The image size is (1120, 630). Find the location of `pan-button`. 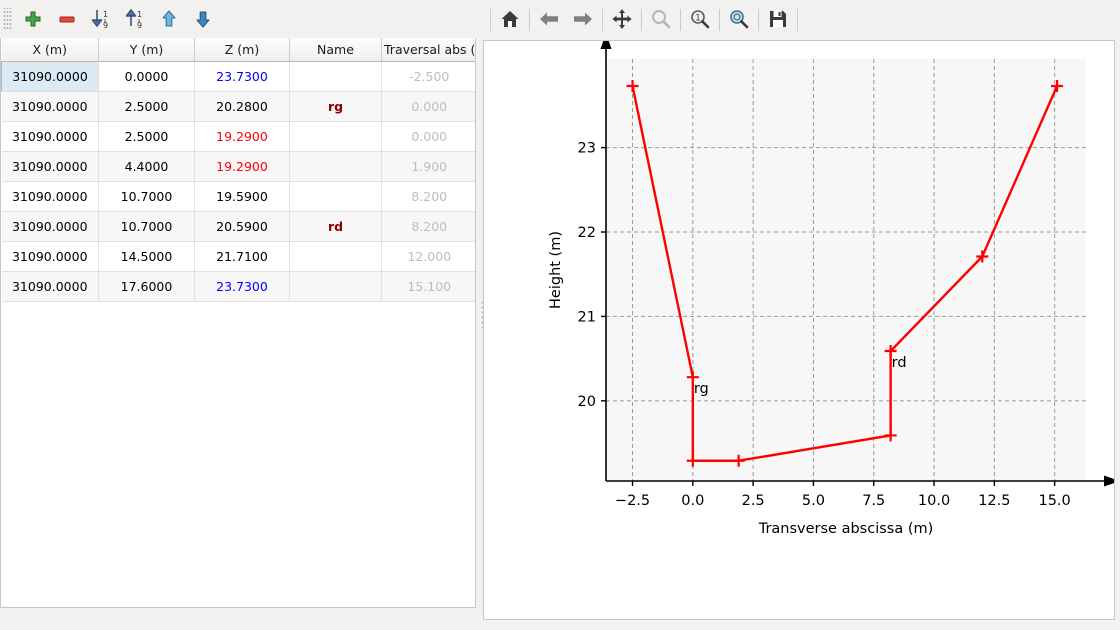

pan-button is located at coordinates (622, 20).